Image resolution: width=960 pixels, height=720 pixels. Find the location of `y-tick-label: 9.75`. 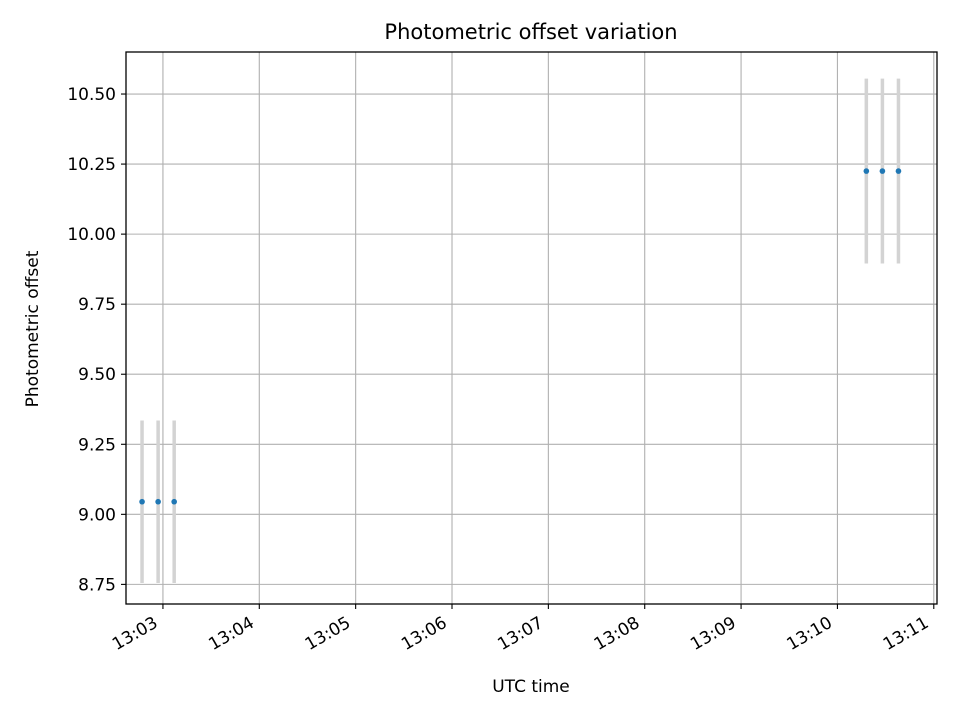

y-tick-label: 9.75 is located at coordinates (97, 305).